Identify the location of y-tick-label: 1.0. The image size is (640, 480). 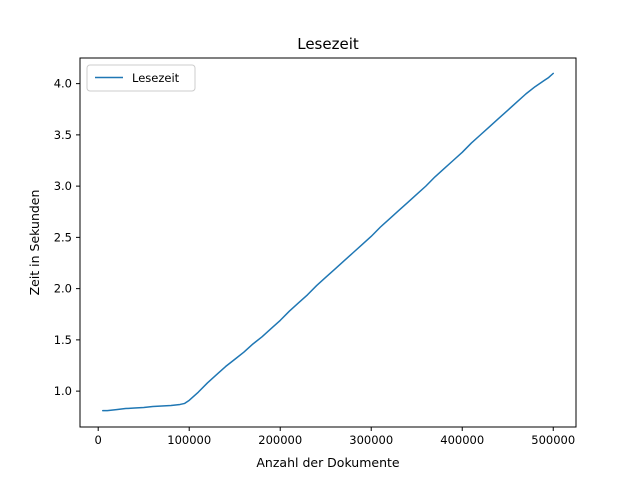
(63, 391).